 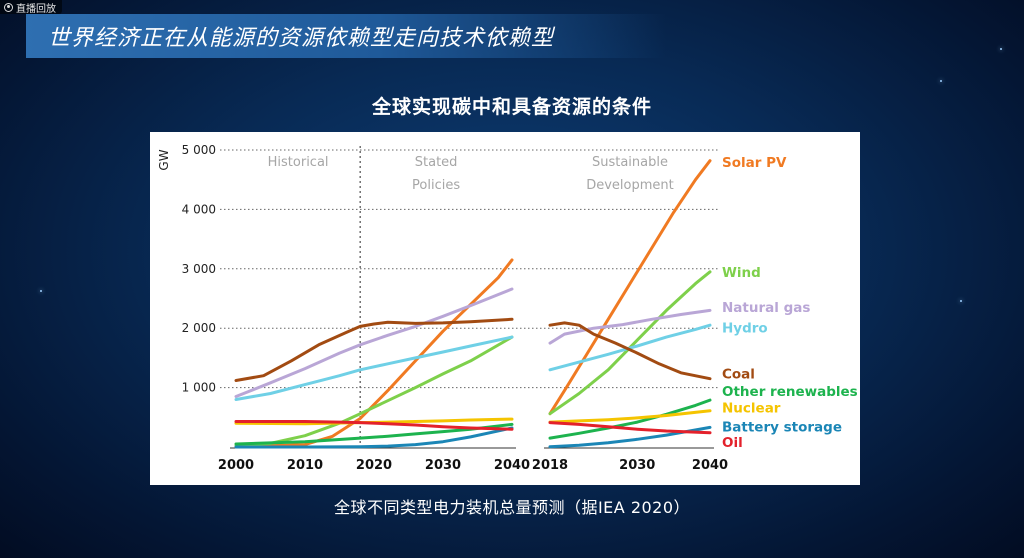 What do you see at coordinates (436, 162) in the screenshot?
I see `region-label: Stated` at bounding box center [436, 162].